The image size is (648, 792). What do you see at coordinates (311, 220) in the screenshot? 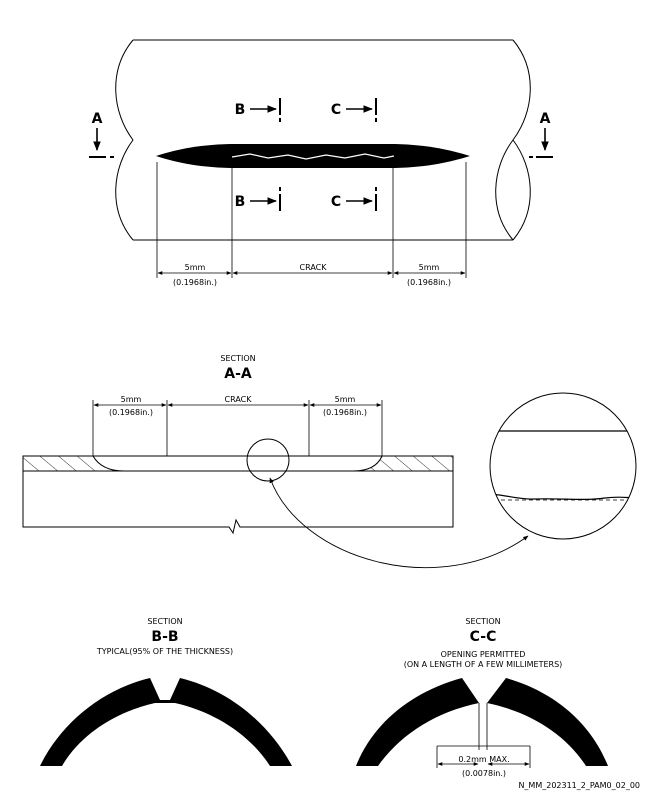
I see `top-dimensions` at bounding box center [311, 220].